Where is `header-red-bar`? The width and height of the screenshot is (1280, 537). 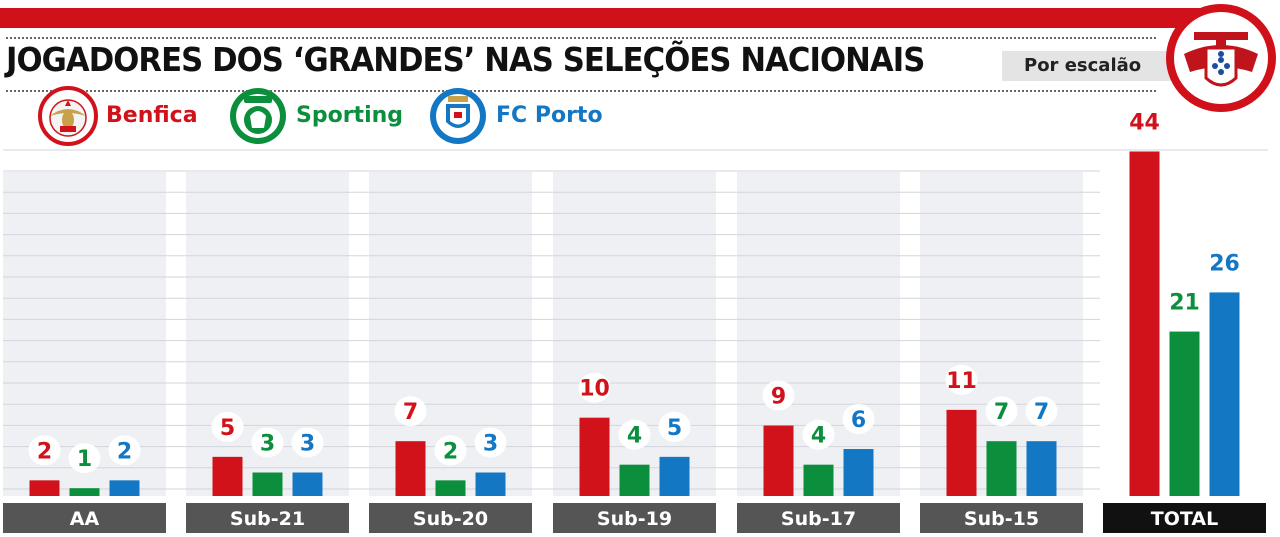 header-red-bar is located at coordinates (605, 18).